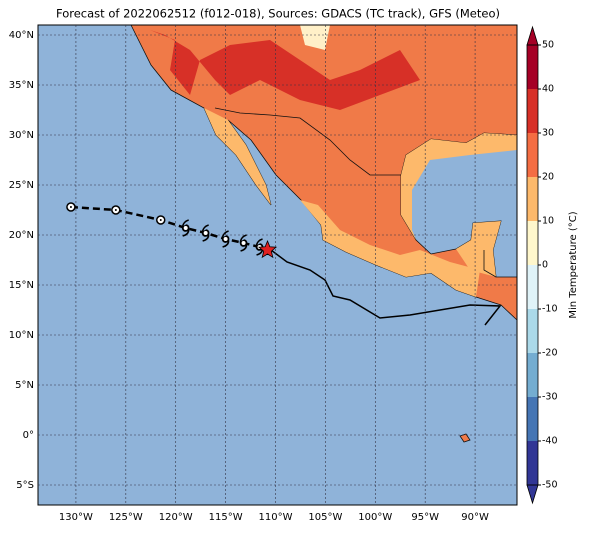 The height and width of the screenshot is (533, 592). Describe the element at coordinates (532, 494) in the screenshot. I see `colorbar-bottom` at that location.